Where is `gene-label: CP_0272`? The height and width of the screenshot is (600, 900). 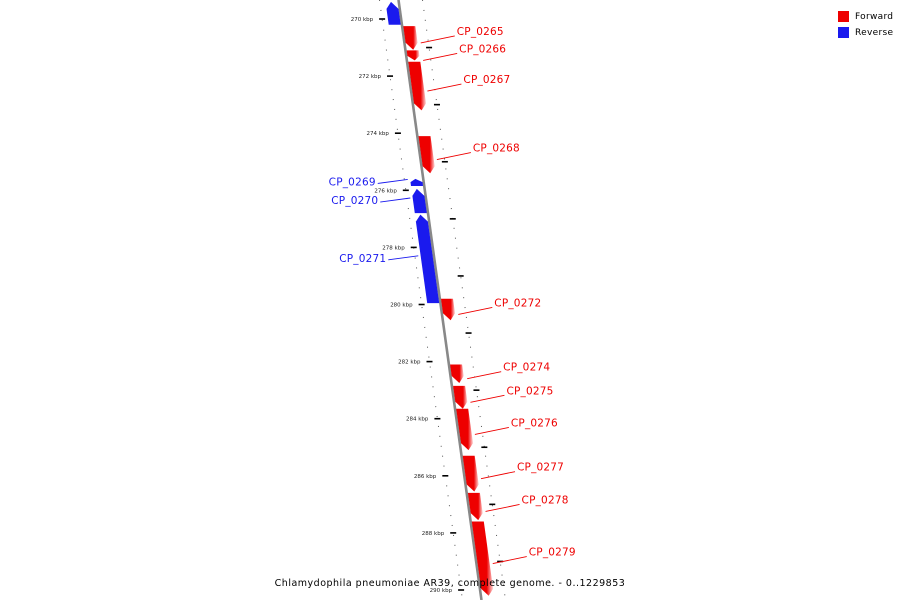
gene-label: CP_0272 is located at coordinates (517, 303).